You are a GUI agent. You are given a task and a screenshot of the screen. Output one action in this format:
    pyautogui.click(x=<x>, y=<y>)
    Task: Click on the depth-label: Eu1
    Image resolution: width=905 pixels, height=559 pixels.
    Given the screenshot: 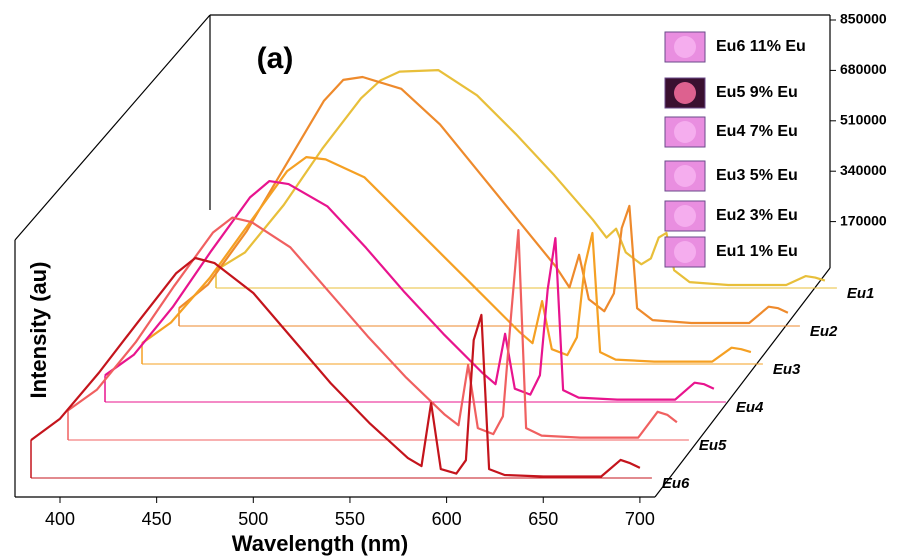 What is the action you would take?
    pyautogui.click(x=861, y=293)
    